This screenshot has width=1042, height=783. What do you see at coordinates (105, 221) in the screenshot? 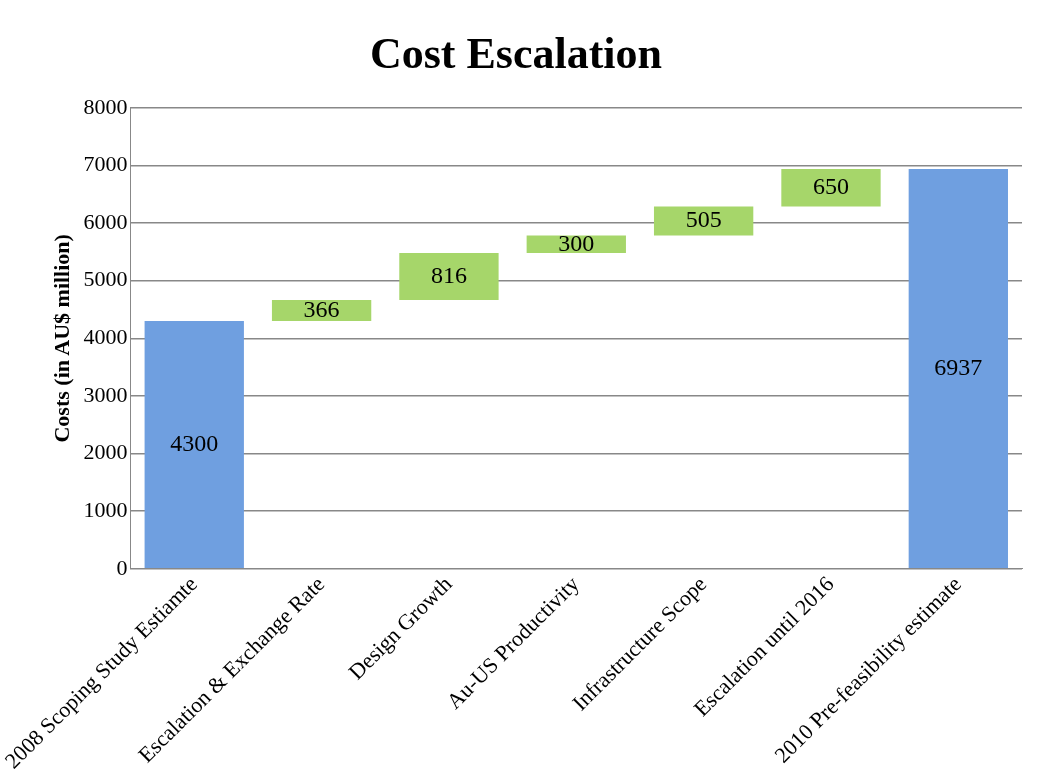
I see `y-tick-label: 6000` at bounding box center [105, 221].